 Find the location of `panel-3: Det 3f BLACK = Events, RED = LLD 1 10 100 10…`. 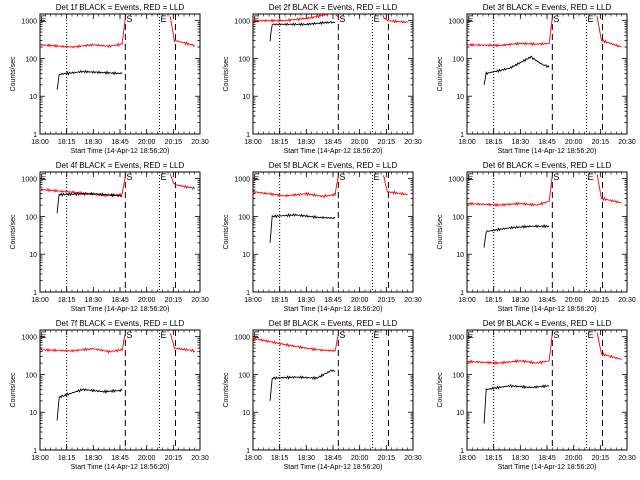

panel-3: Det 3f BLACK = Events, RED = LLD 1 10 100 10… is located at coordinates (536, 79).